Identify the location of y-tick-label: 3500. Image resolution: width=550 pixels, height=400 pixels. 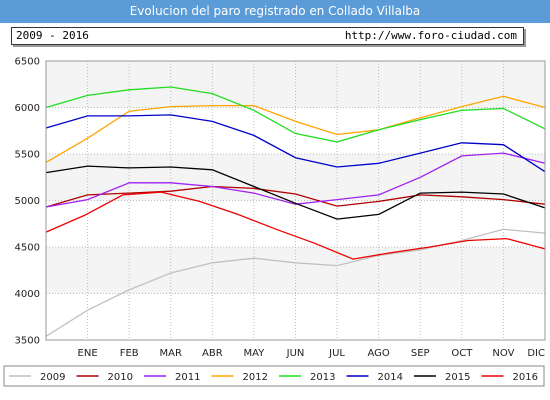
(27, 341).